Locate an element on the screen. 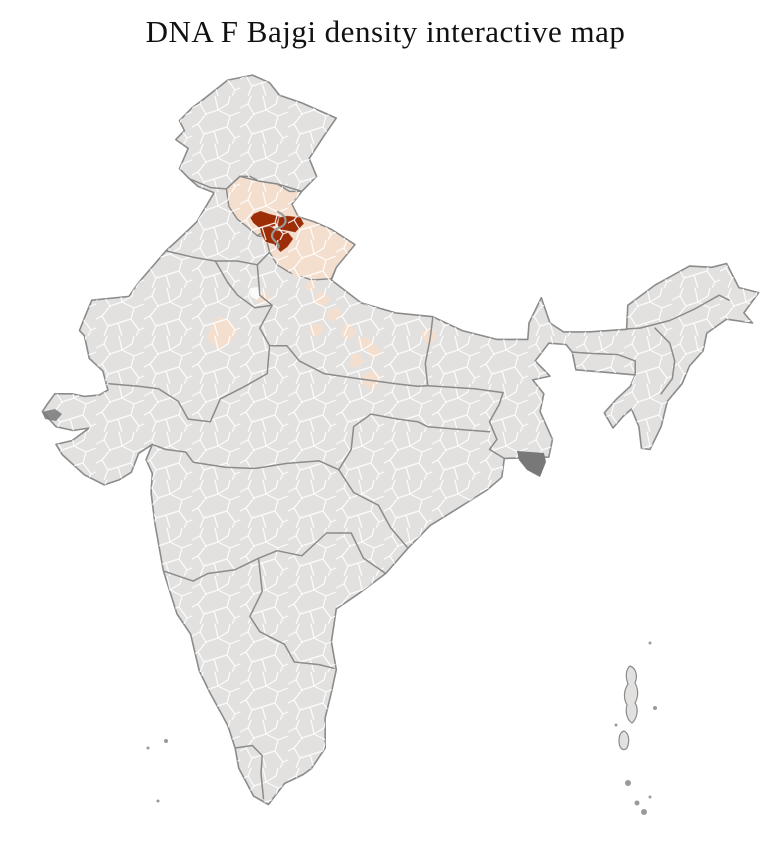 The height and width of the screenshot is (841, 771). sundarbans-delta is located at coordinates (531, 464).